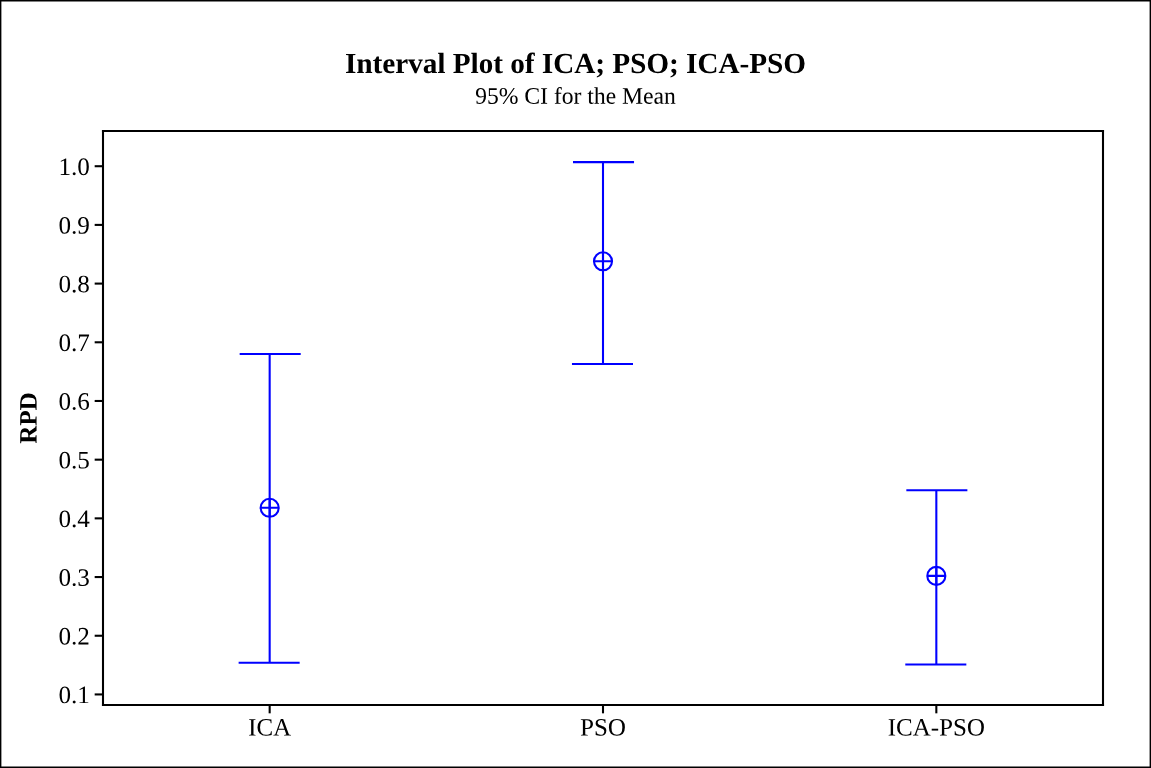  I want to click on x-tick-label: PSO, so click(602, 727).